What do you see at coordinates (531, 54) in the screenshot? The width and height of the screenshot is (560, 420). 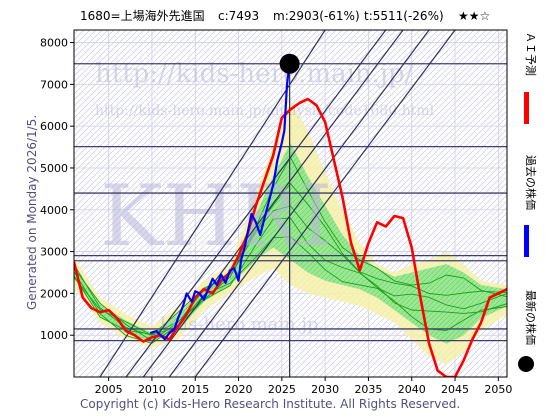 I see `legend-ai-label: ＡＩ予測` at bounding box center [531, 54].